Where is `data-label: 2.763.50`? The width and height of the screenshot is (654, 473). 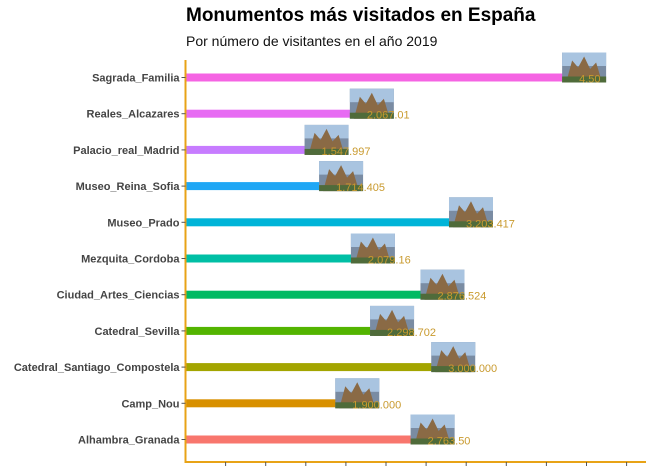 data-label: 2.763.50 is located at coordinates (449, 442).